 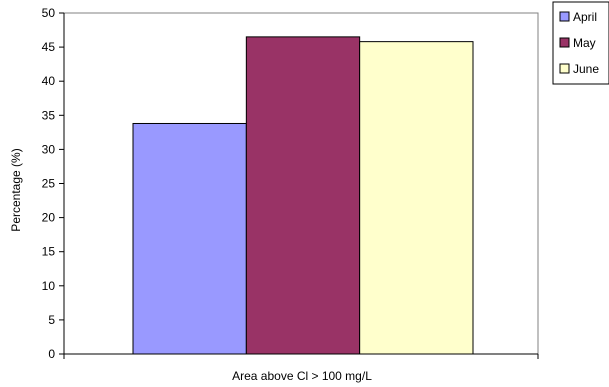 I want to click on y-tick-label: 0, so click(x=51, y=354).